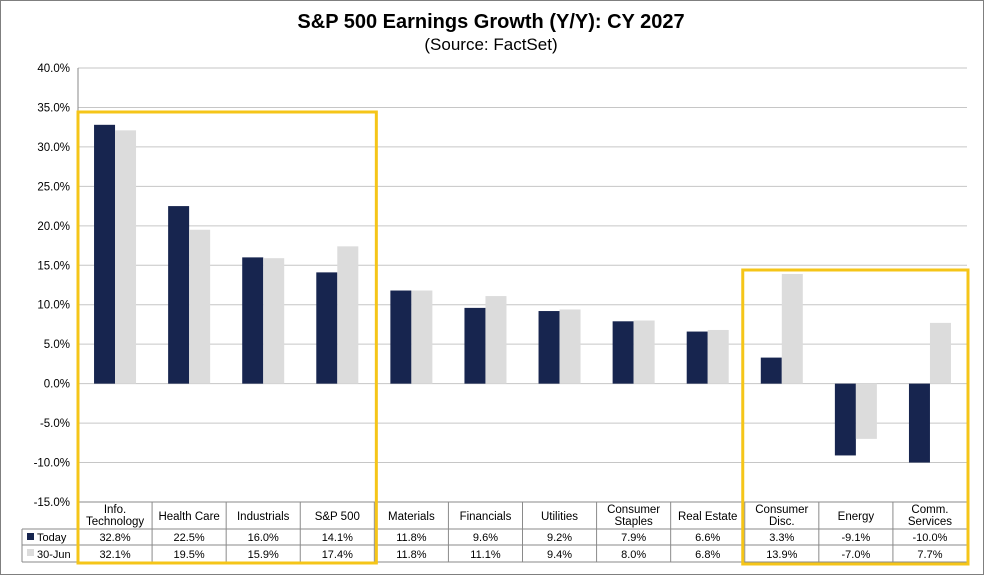 The image size is (984, 575). Describe the element at coordinates (114, 555) in the screenshot. I see `value-30-jun: 32.1%` at that location.